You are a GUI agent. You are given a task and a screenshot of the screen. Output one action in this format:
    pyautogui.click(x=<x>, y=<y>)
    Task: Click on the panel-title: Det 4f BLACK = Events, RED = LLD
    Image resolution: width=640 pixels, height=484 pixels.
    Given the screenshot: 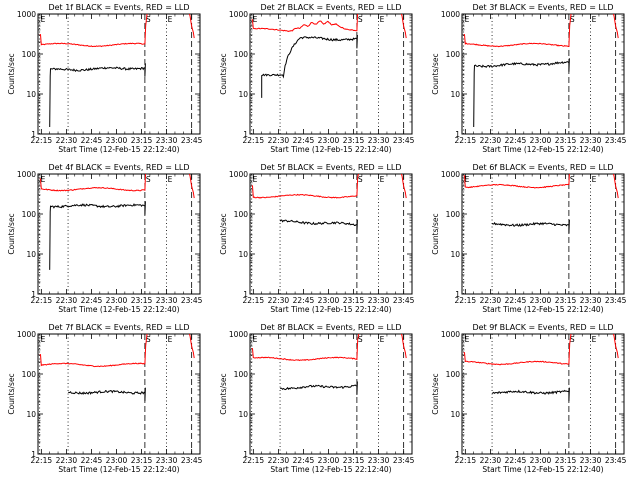 What is the action you would take?
    pyautogui.click(x=118, y=167)
    